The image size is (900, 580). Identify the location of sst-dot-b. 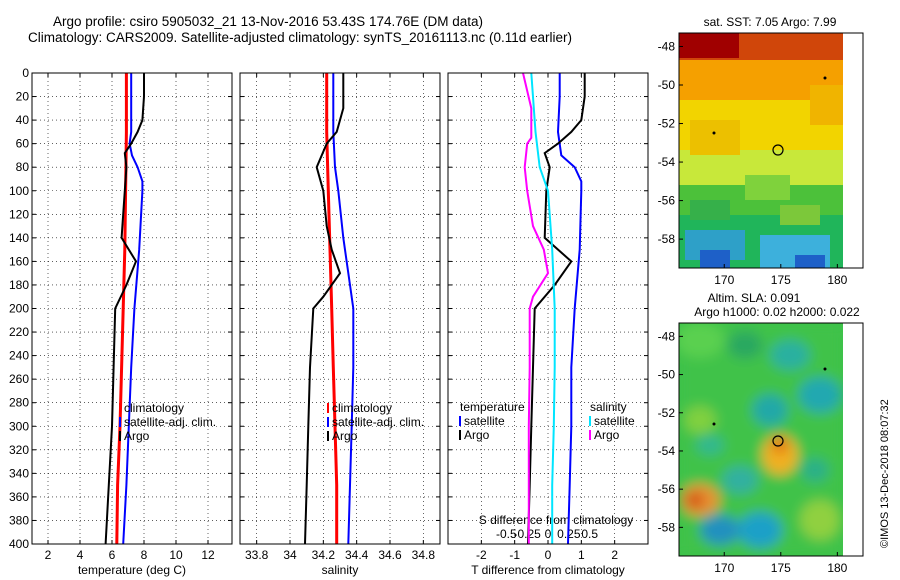
(825, 78).